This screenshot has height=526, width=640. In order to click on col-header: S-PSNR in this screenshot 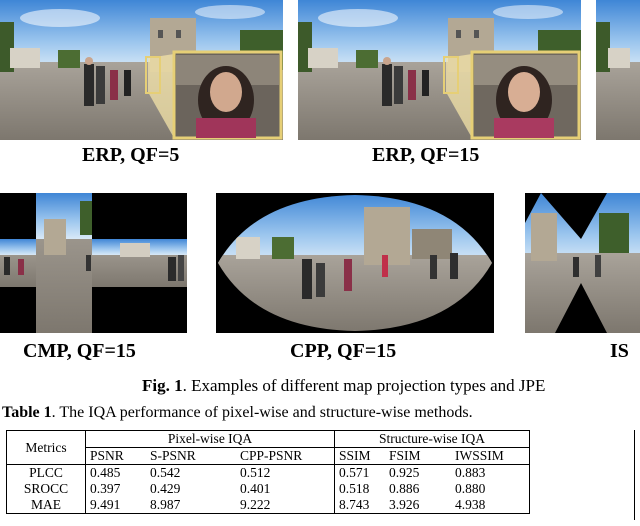, I will do `click(191, 456)`.